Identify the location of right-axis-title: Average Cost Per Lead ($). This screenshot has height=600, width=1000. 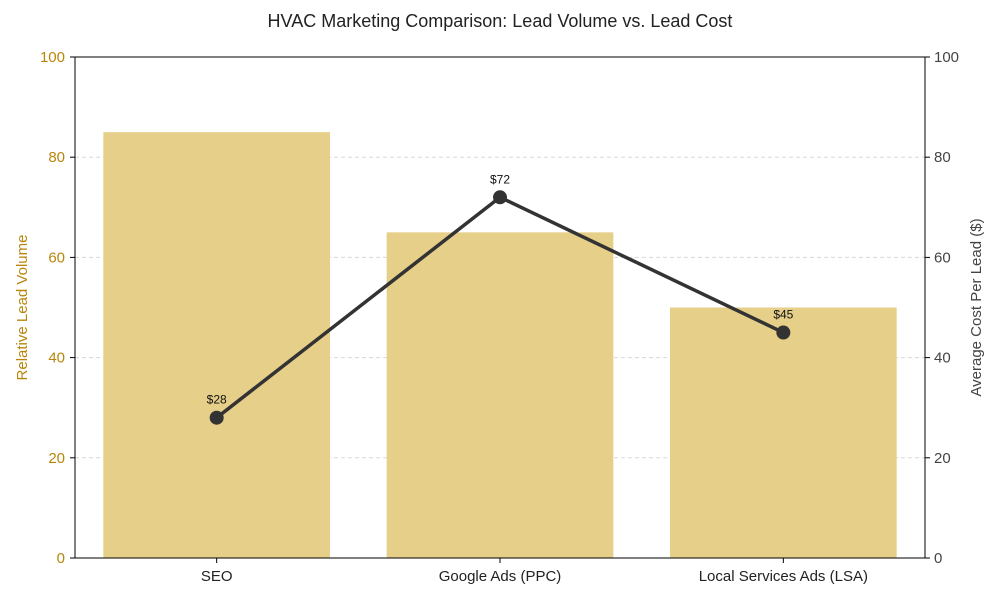
(976, 307).